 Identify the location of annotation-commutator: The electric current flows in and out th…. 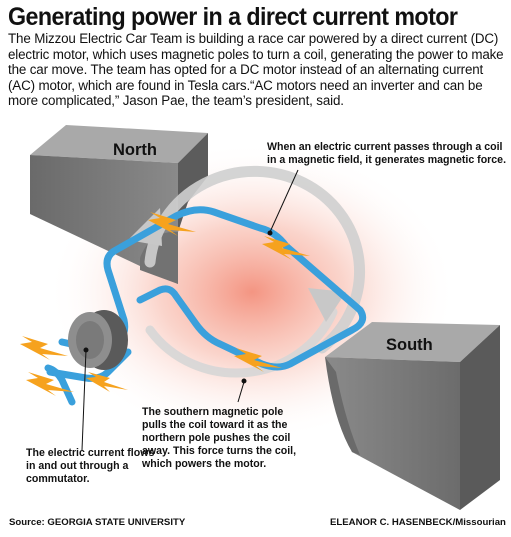
(90, 466).